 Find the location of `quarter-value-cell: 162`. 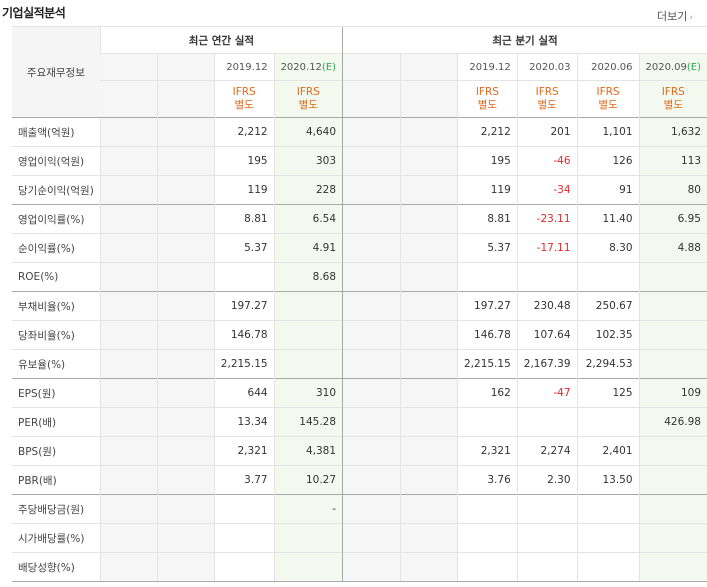

quarter-value-cell: 162 is located at coordinates (487, 393).